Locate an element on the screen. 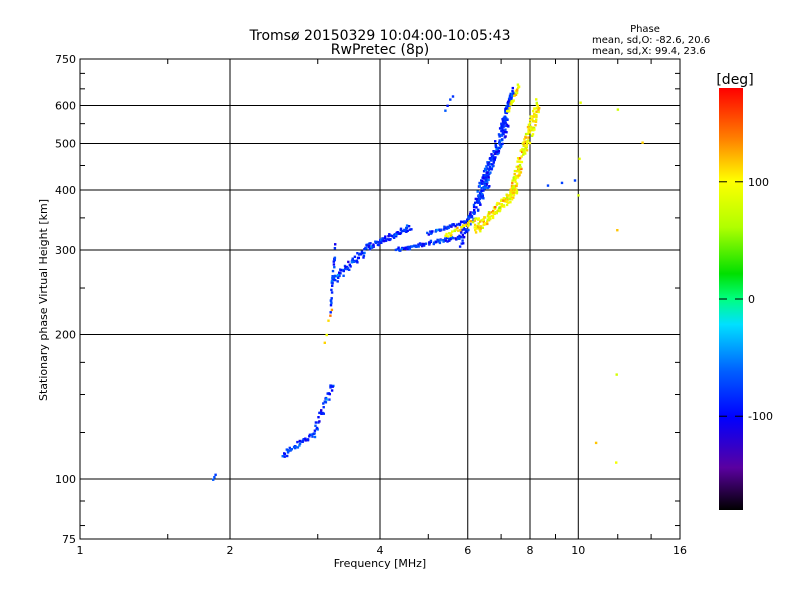 The height and width of the screenshot is (600, 800). chart-subtitle: RwPretec (8p) is located at coordinates (380, 50).